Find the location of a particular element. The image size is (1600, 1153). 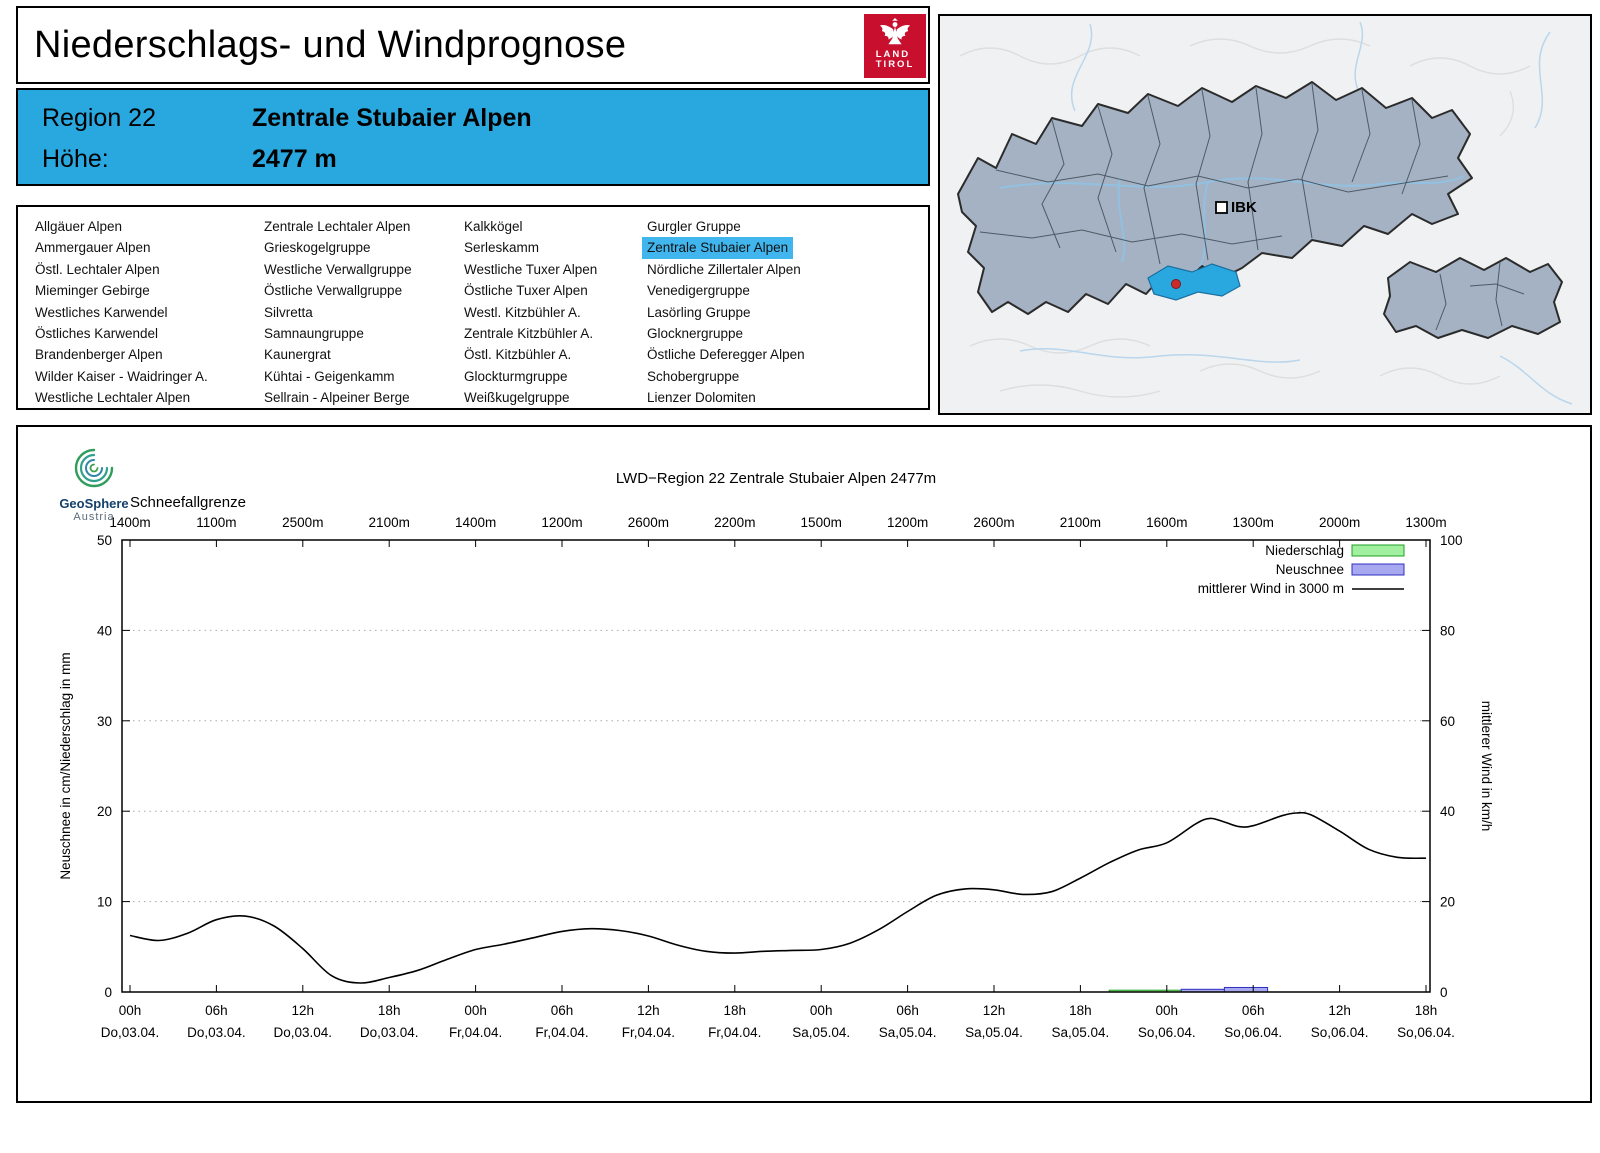

tirol-region-shape is located at coordinates (1215, 198).